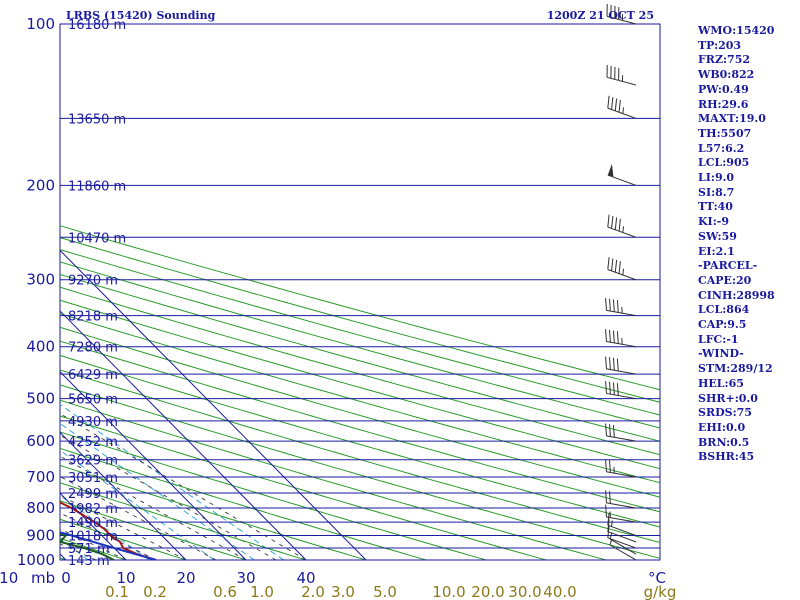 This screenshot has height=600, width=800. Describe the element at coordinates (726, 75) in the screenshot. I see `stability-index-item: WB0:822` at that location.